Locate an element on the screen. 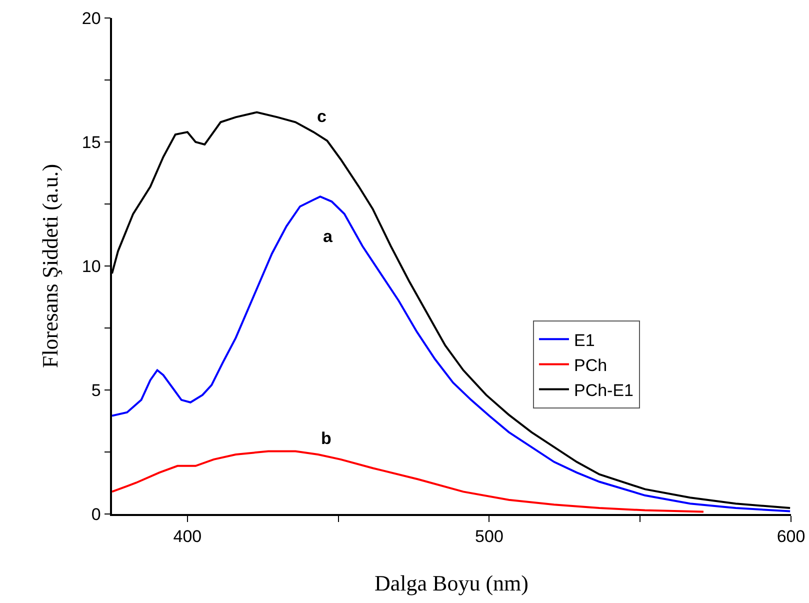 The width and height of the screenshot is (809, 603). annotation: b is located at coordinates (326, 438).